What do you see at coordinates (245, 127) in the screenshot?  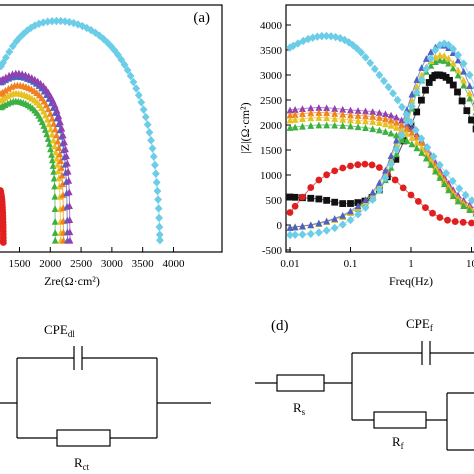 I see `panel-b-y-axis-label: |Z|(Ω·cm²)` at bounding box center [245, 127].